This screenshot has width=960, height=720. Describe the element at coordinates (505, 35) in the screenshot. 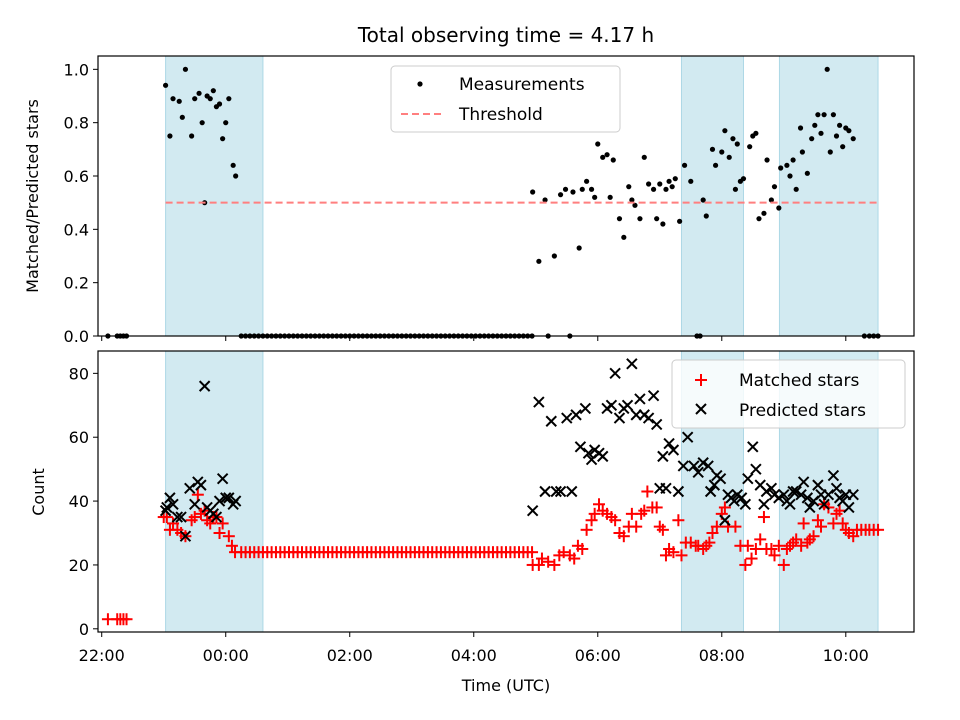

I see `chart-title: Total observing time = 4.17 h` at that location.